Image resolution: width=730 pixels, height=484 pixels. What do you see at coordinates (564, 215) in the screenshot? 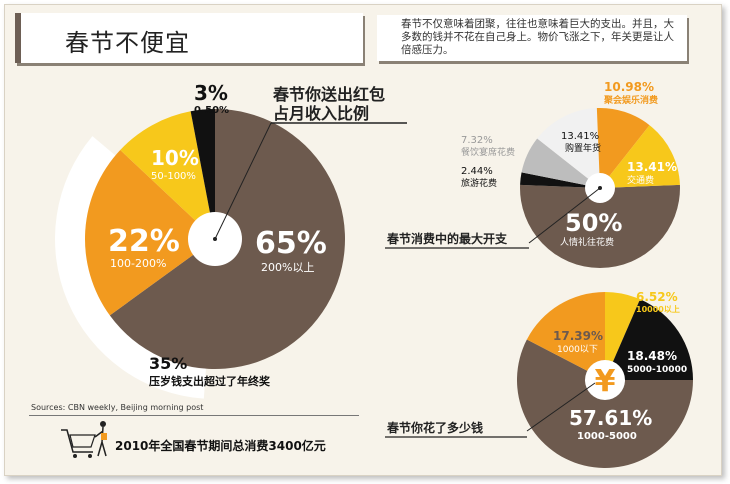
I see `chart2-leader-line` at bounding box center [564, 215].